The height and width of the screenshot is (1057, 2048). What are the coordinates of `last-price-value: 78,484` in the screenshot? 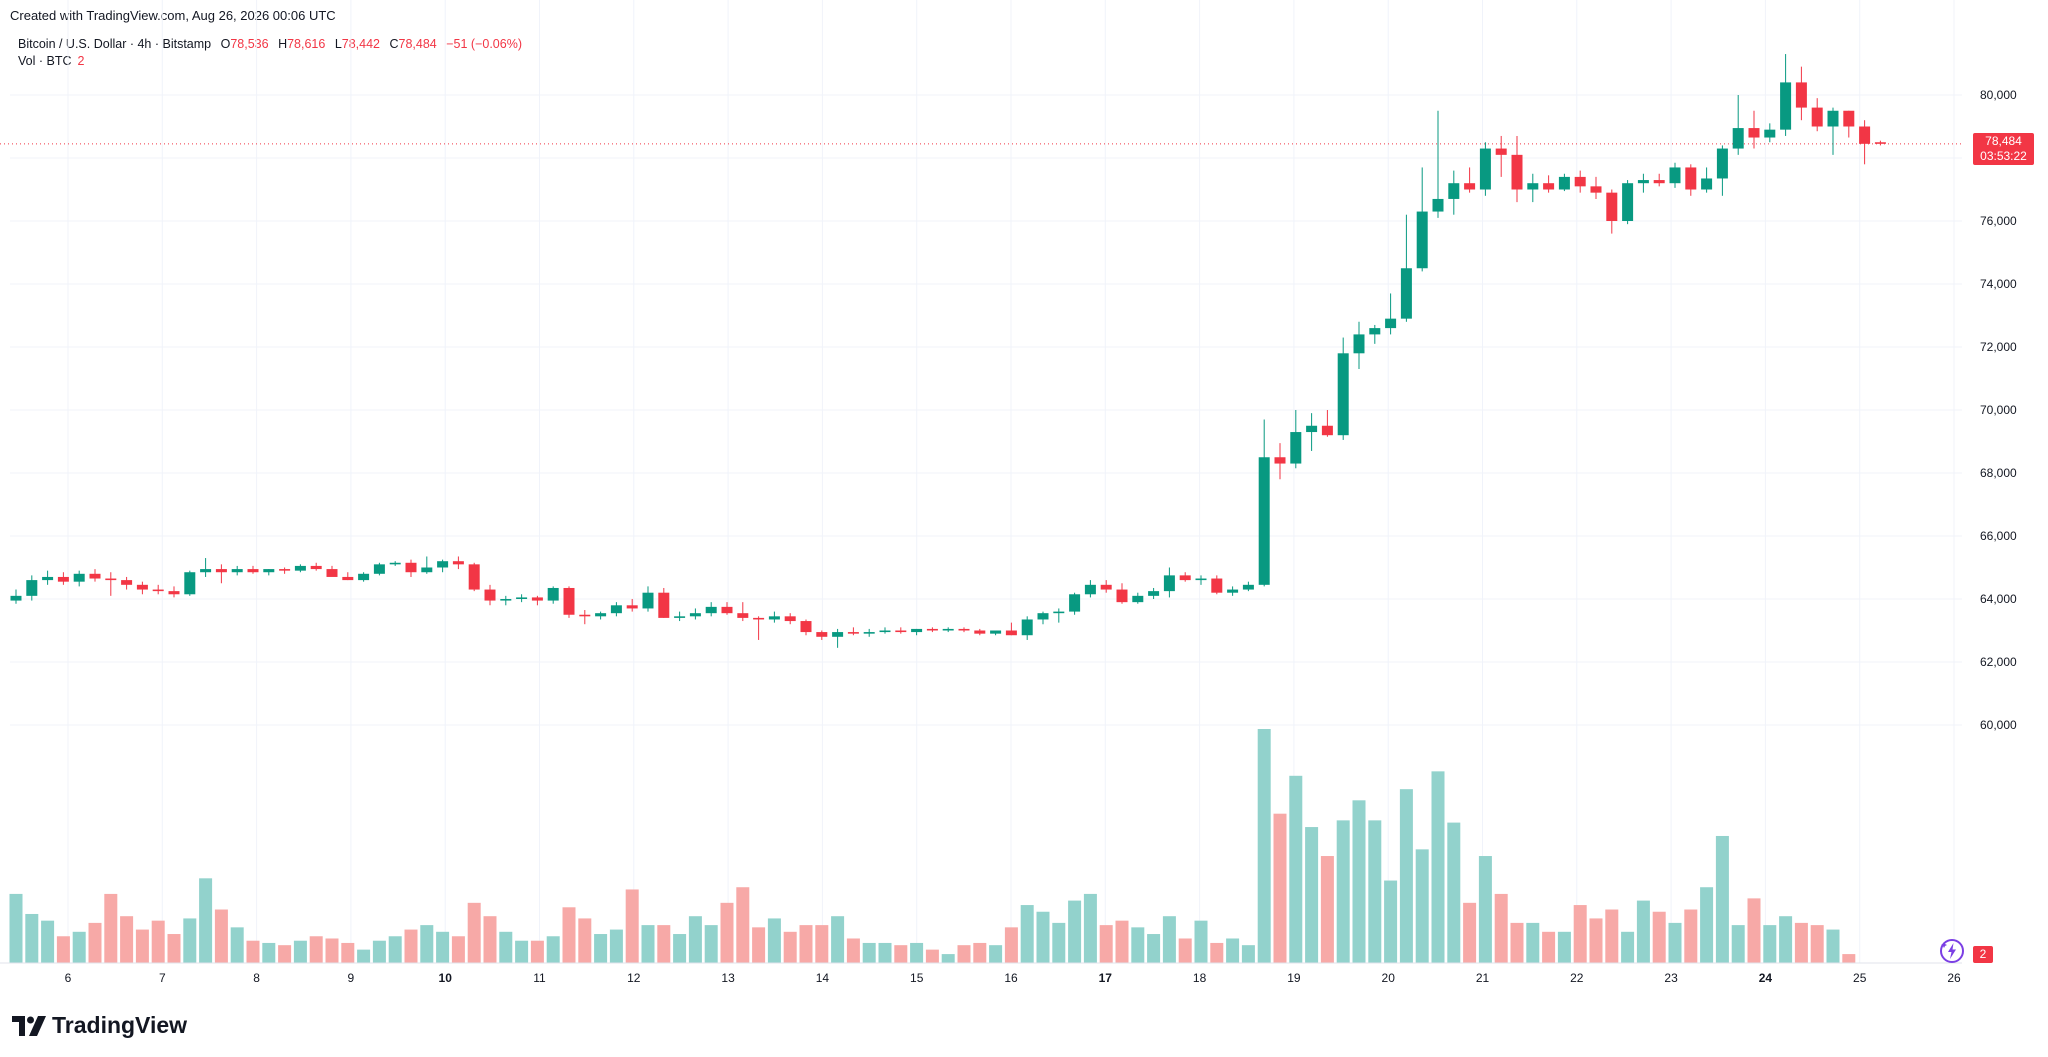 It's located at (2003, 141).